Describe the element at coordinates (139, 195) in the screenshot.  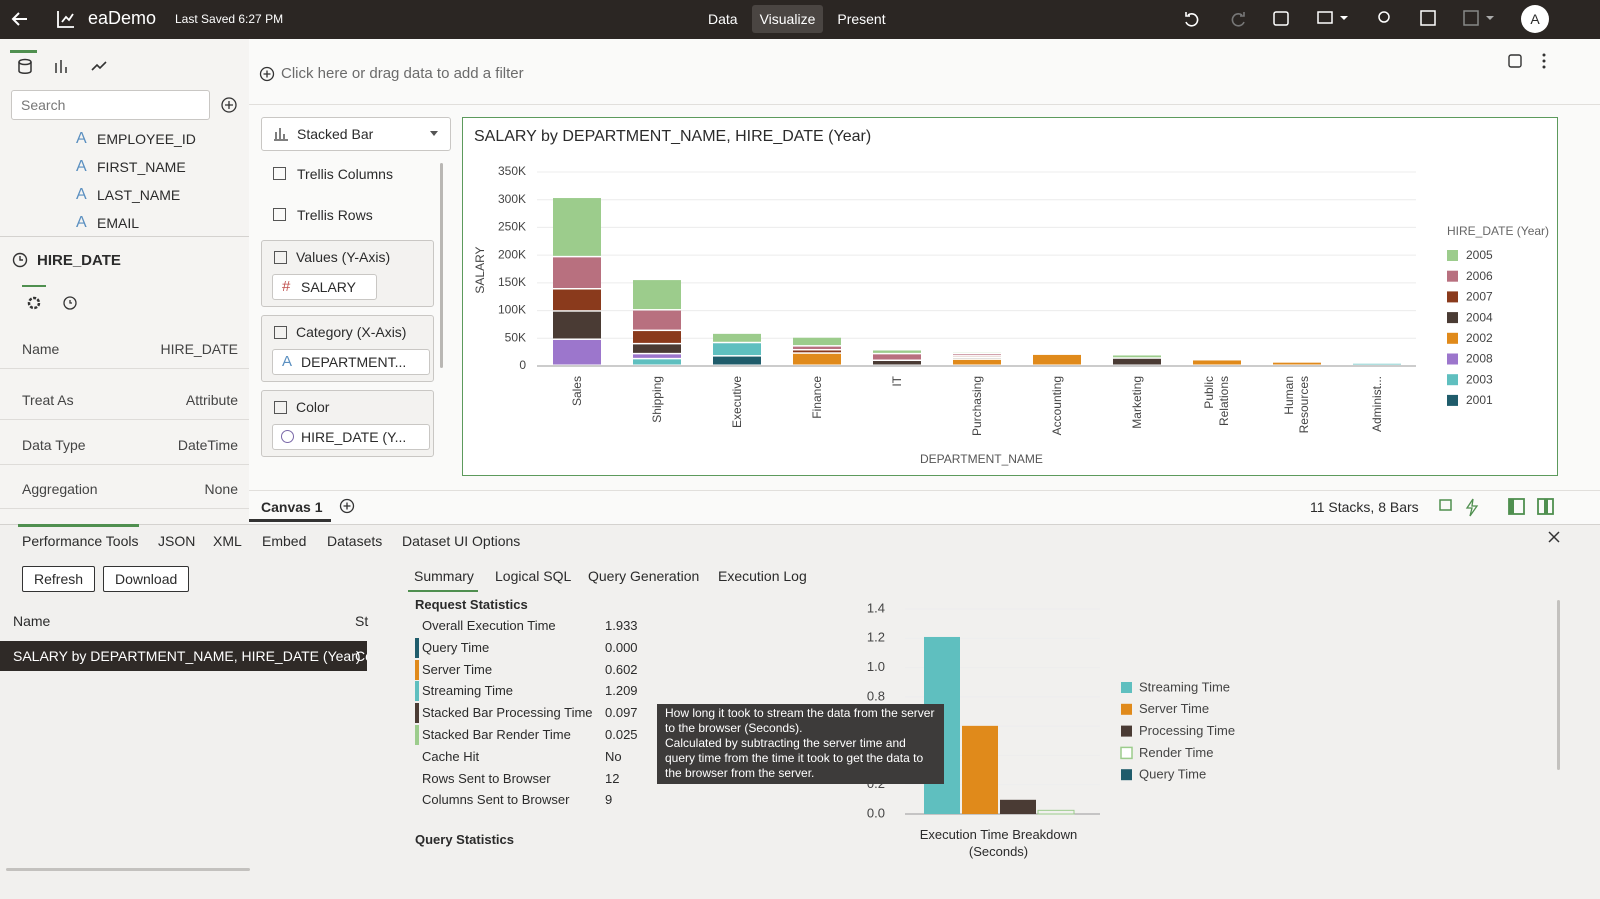
I see `field: LAST_NAME` at that location.